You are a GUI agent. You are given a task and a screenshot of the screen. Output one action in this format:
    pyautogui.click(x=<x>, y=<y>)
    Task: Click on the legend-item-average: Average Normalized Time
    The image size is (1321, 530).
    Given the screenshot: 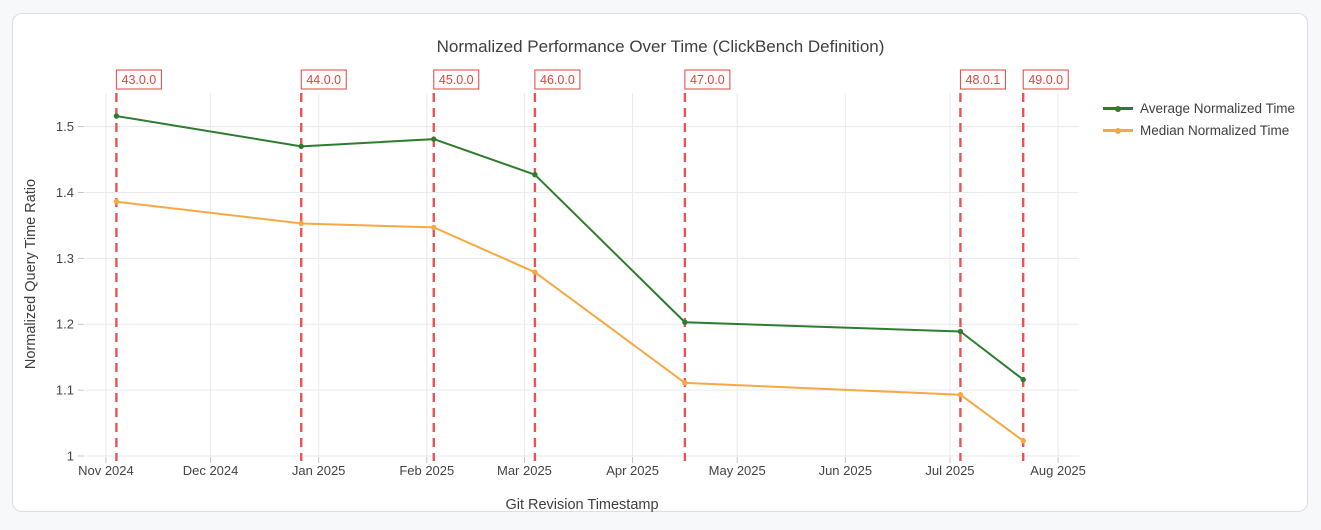 What is the action you would take?
    pyautogui.click(x=1199, y=108)
    